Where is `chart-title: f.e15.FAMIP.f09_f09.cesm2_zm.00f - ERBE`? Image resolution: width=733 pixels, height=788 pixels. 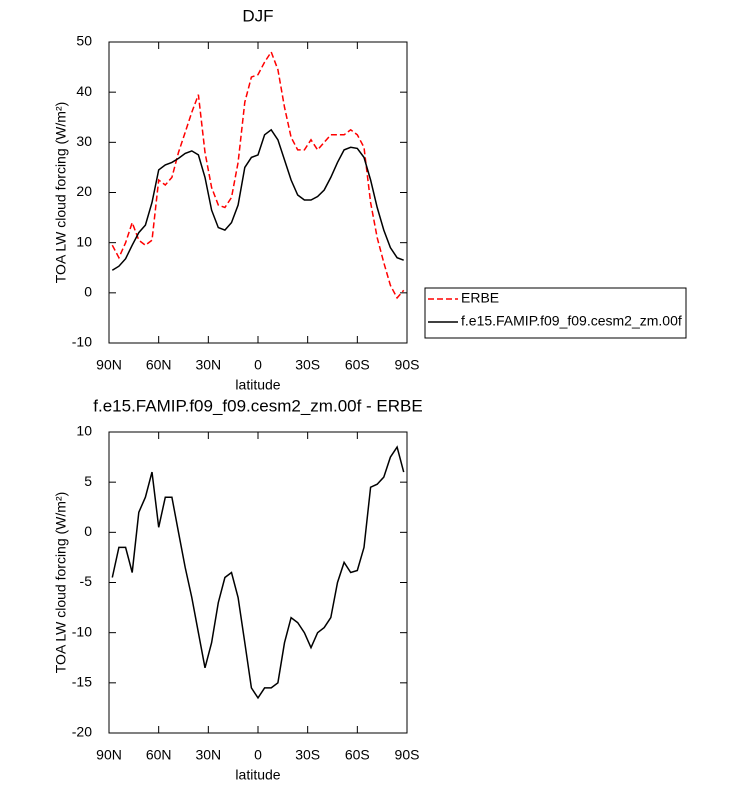 chart-title: f.e15.FAMIP.f09_f09.cesm2_zm.00f - ERBE is located at coordinates (257, 405).